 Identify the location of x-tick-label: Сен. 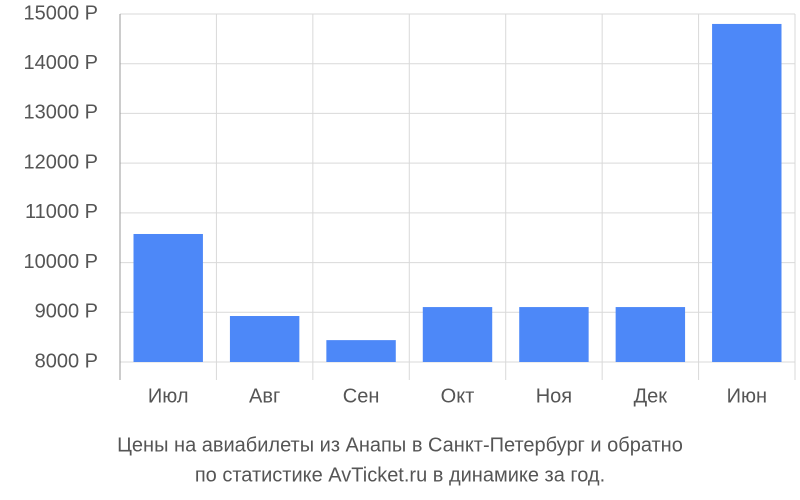
(361, 396).